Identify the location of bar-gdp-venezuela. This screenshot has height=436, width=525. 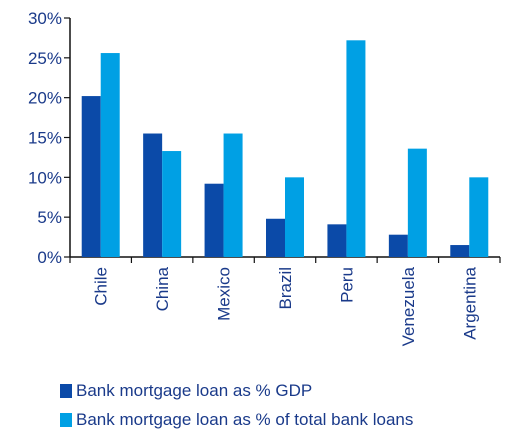
(398, 245).